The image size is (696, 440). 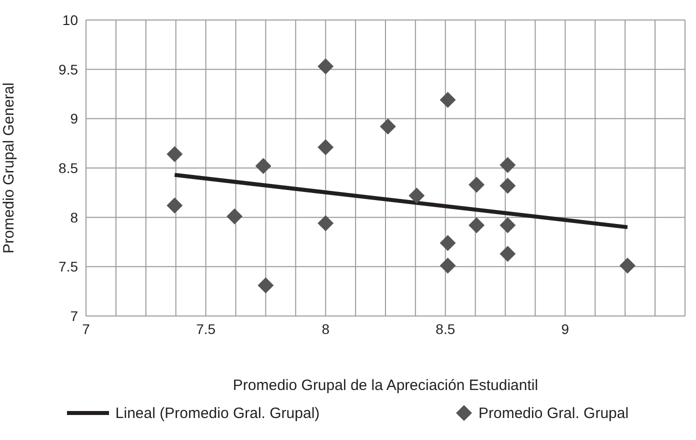 What do you see at coordinates (74, 118) in the screenshot?
I see `y-tick-label: 9` at bounding box center [74, 118].